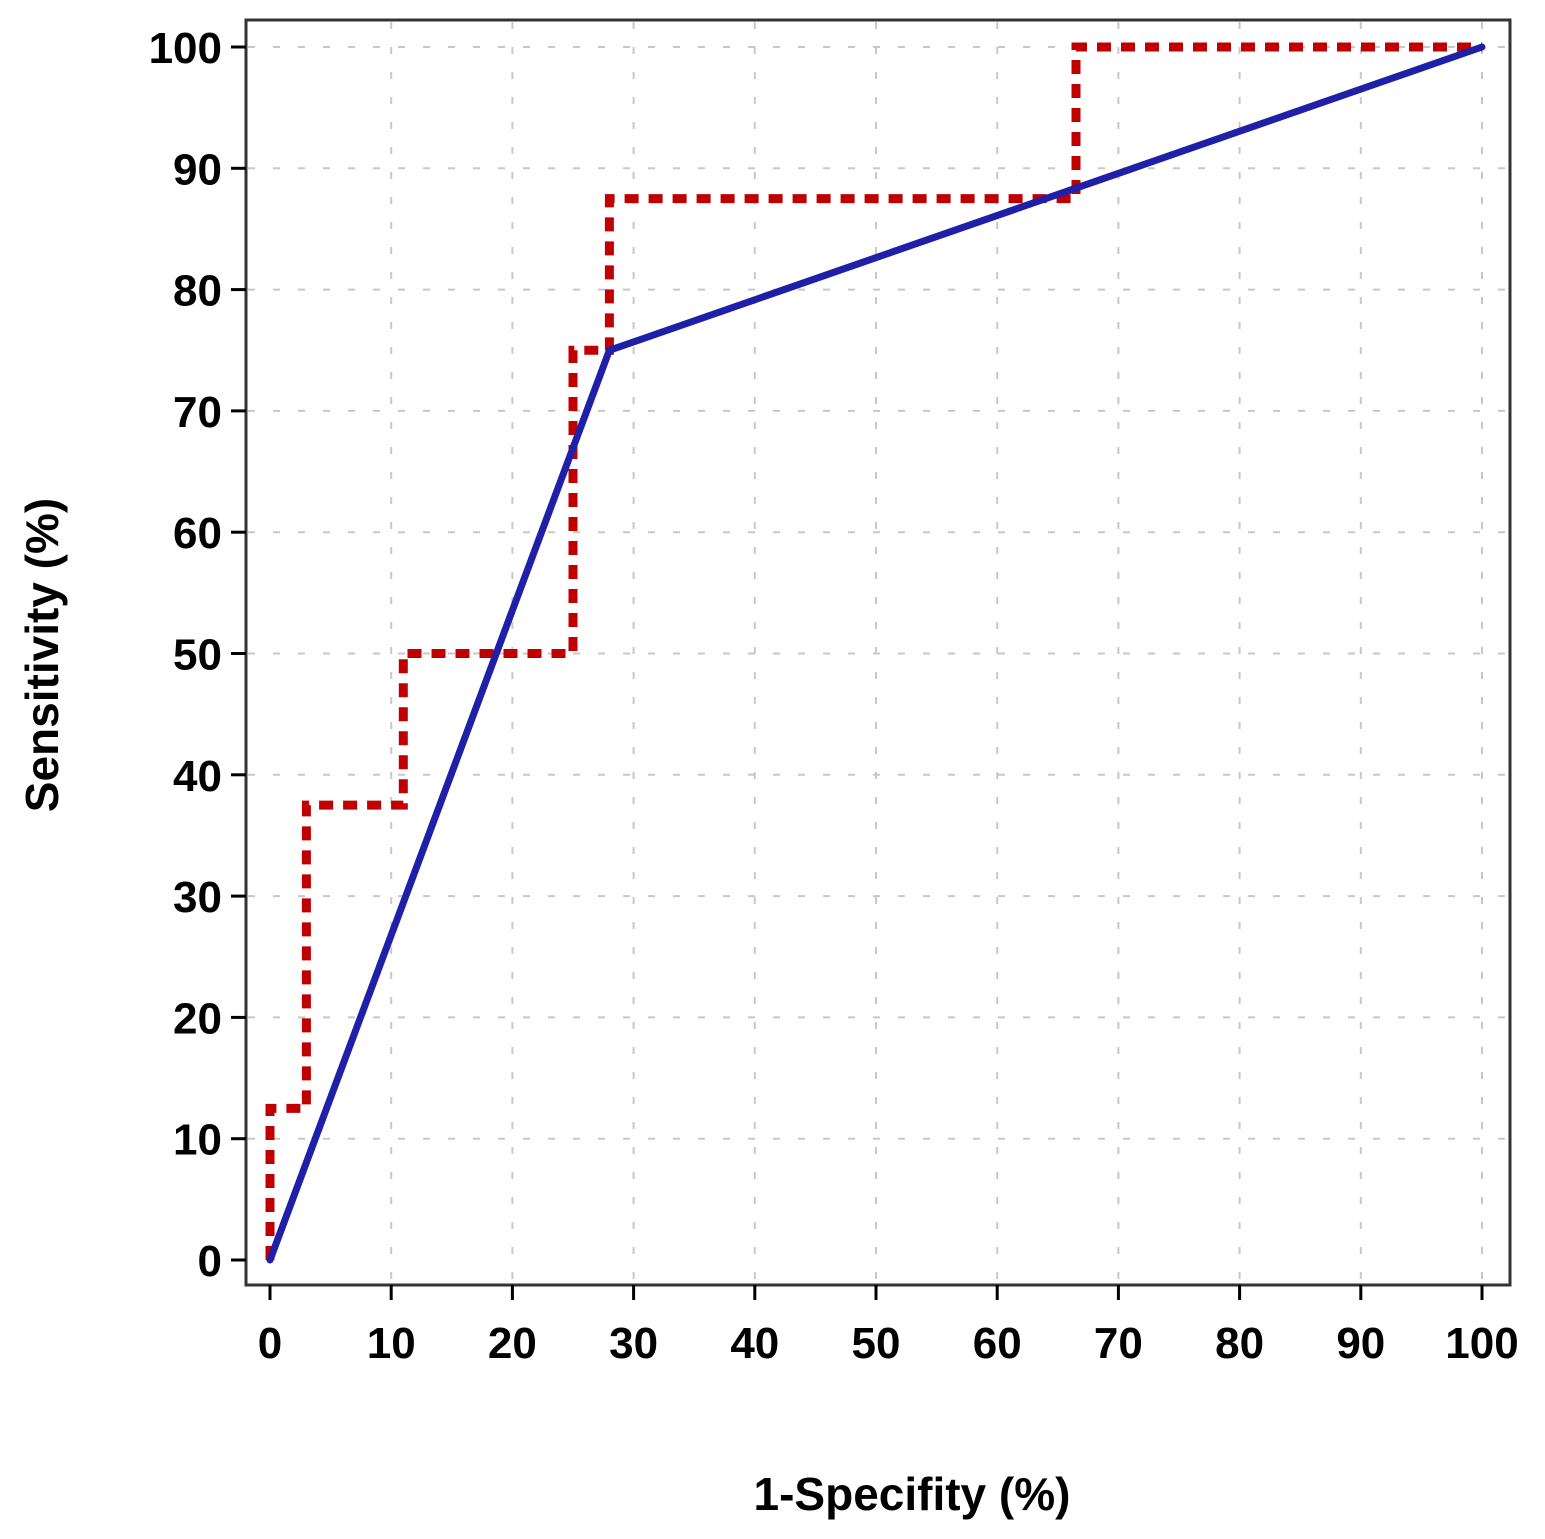 The width and height of the screenshot is (1545, 1539). What do you see at coordinates (197, 776) in the screenshot?
I see `y-tick-label: 40` at bounding box center [197, 776].